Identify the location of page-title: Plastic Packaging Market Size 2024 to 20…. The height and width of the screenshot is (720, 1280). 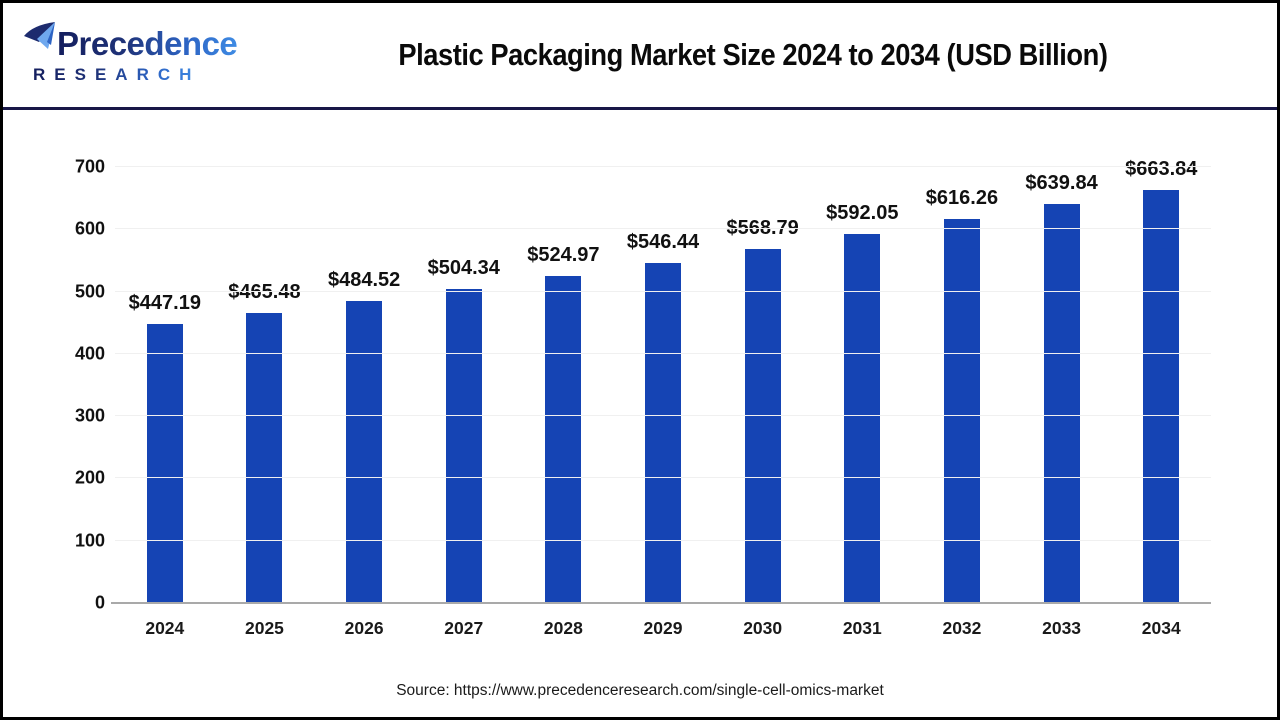
(752, 54).